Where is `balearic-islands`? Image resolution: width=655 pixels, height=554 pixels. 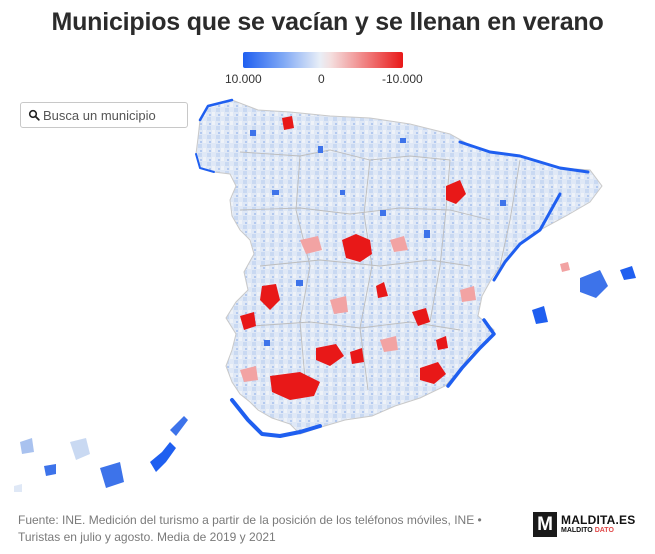 balearic-islands is located at coordinates (584, 293).